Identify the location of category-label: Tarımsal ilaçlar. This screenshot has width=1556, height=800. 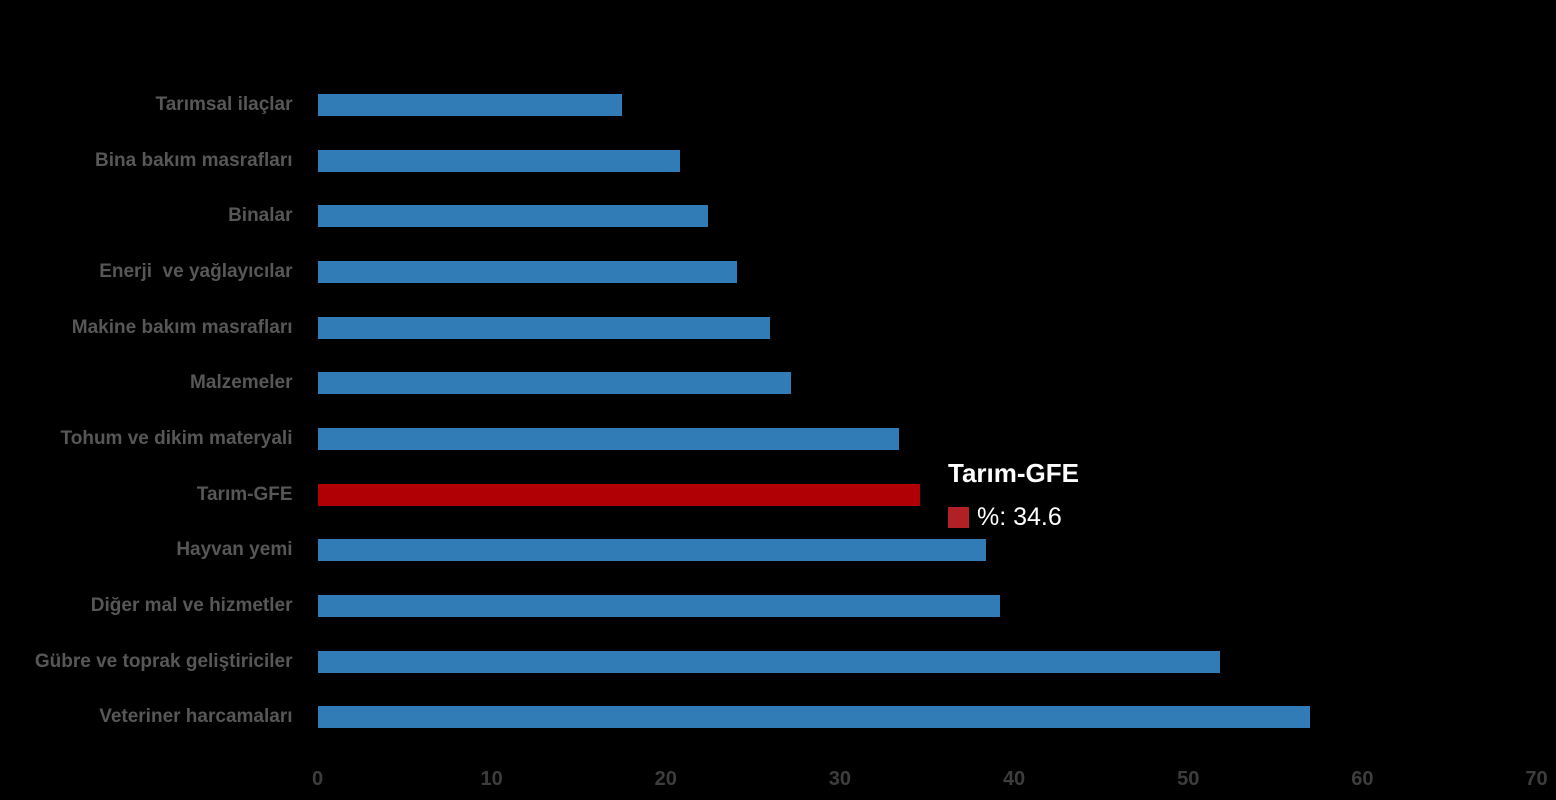
(224, 104).